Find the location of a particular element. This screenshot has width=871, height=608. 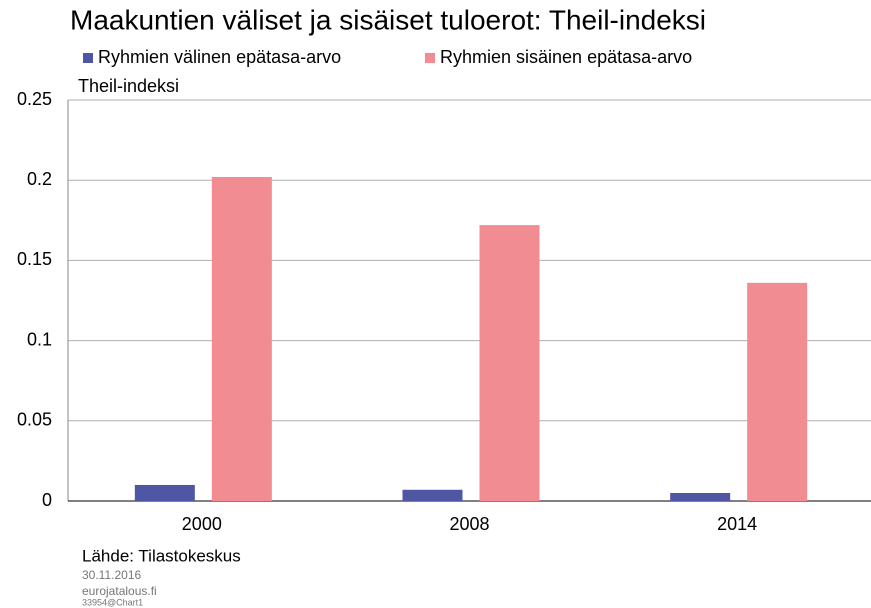

legend-label: Ryhmien sisäinen epätasa-arvo is located at coordinates (566, 57).